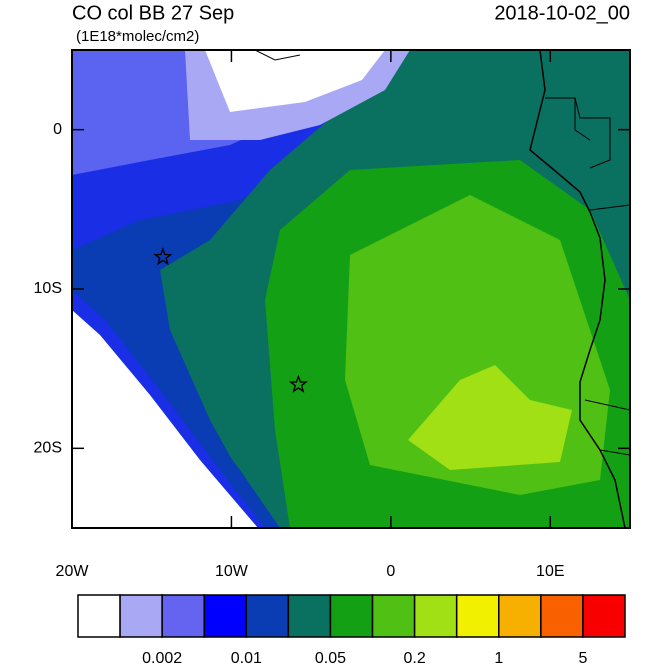 The image size is (650, 667). Describe the element at coordinates (390, 571) in the screenshot. I see `x-tick-label: 0` at that location.